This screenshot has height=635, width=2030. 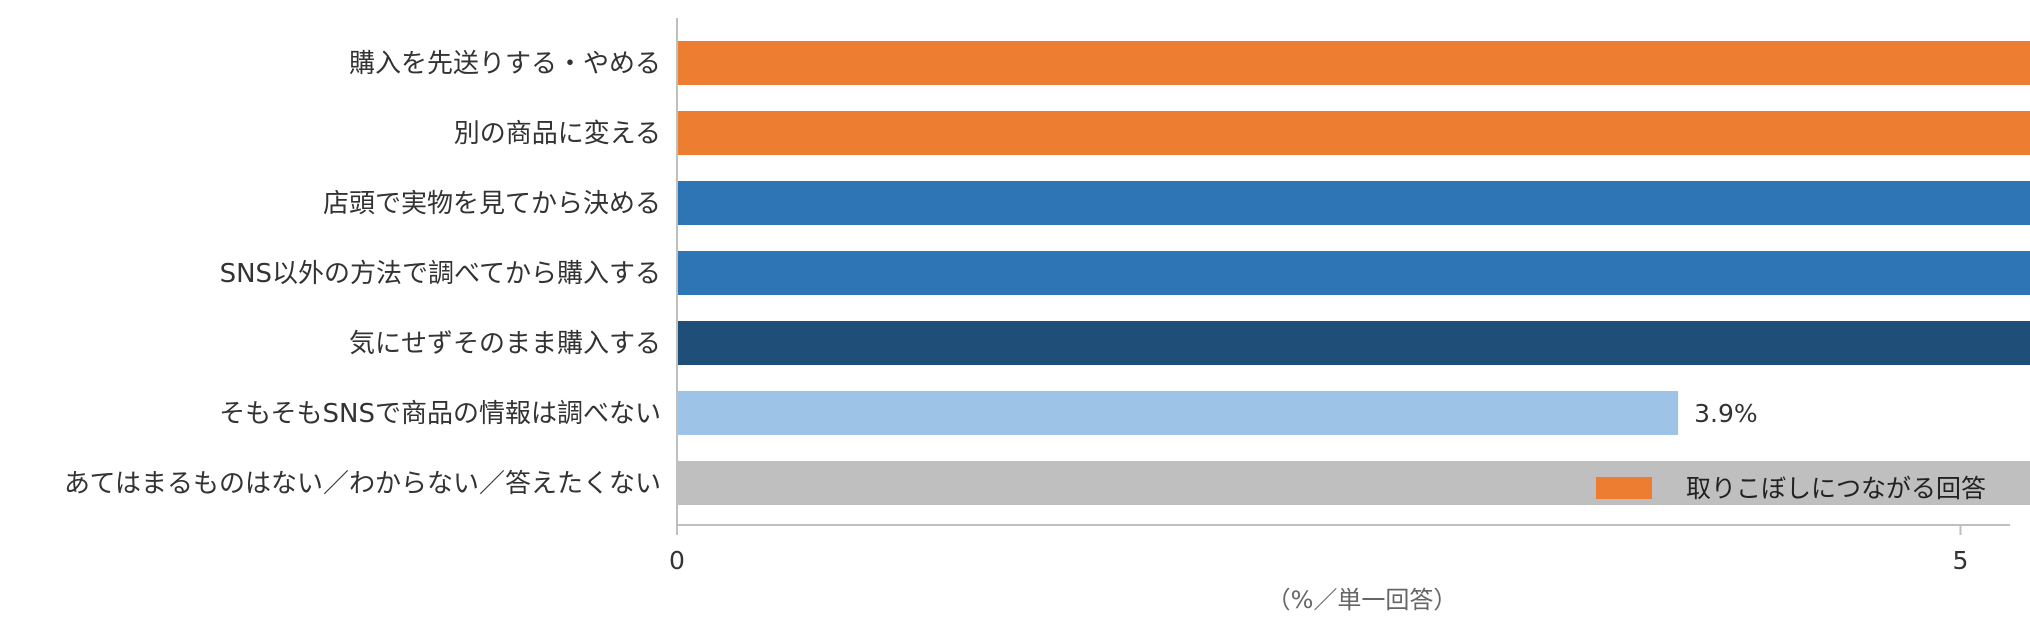 I want to click on category-label-1: 別の商品に変える, so click(x=557, y=134).